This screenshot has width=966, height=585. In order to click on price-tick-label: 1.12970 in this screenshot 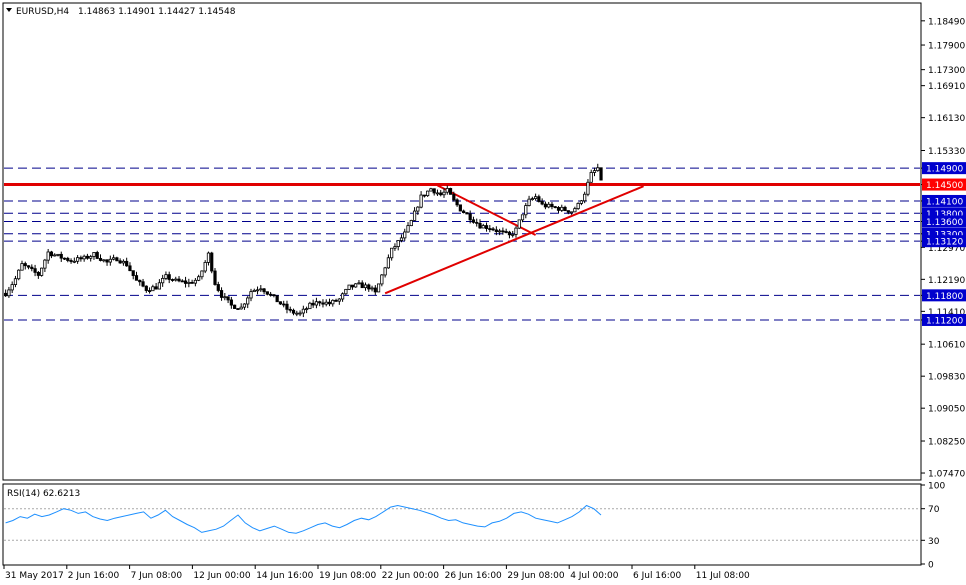, I will do `click(946, 249)`.